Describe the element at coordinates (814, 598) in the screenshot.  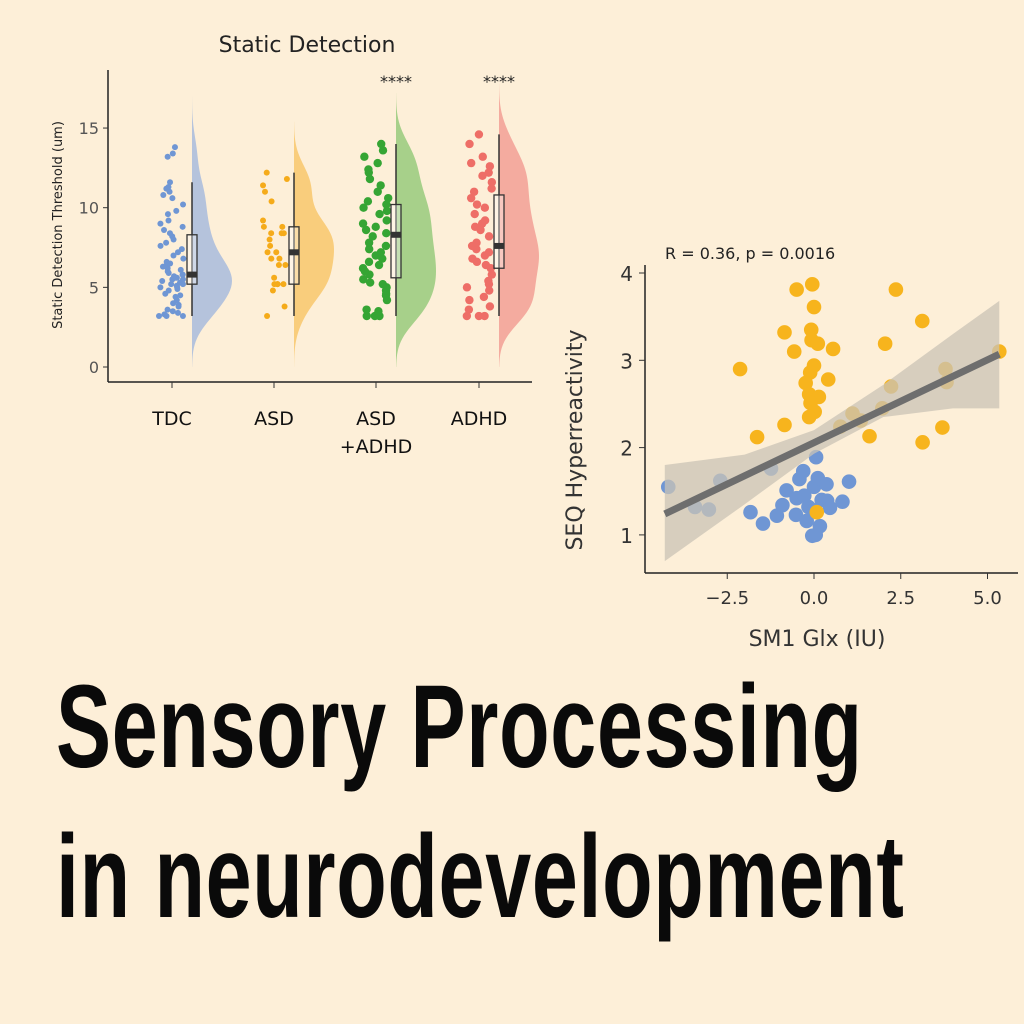
I see `x-tick-label: 0.0` at that location.